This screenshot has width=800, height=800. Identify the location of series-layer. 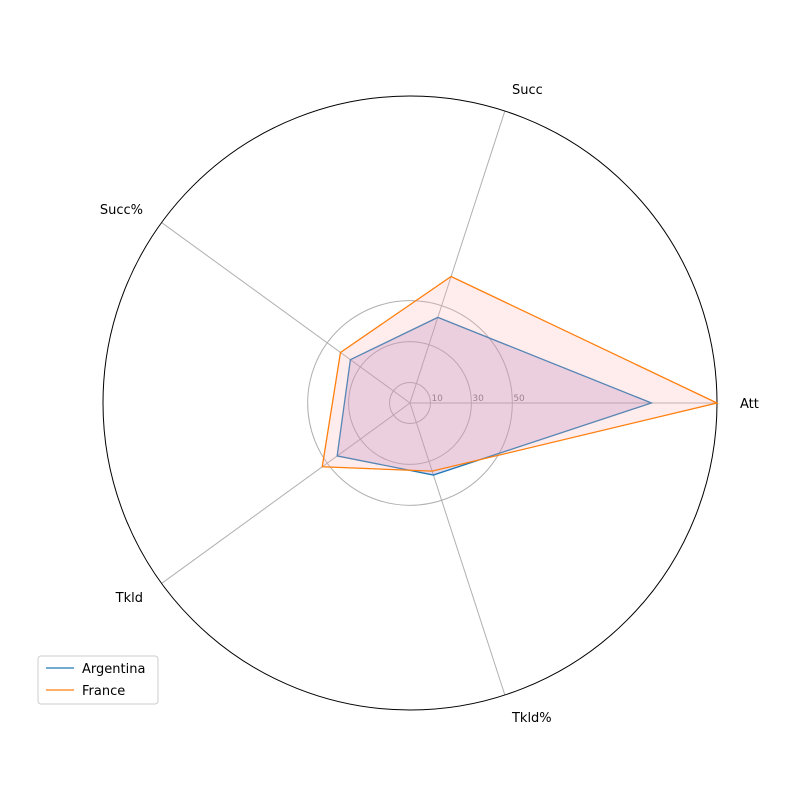
(520, 375).